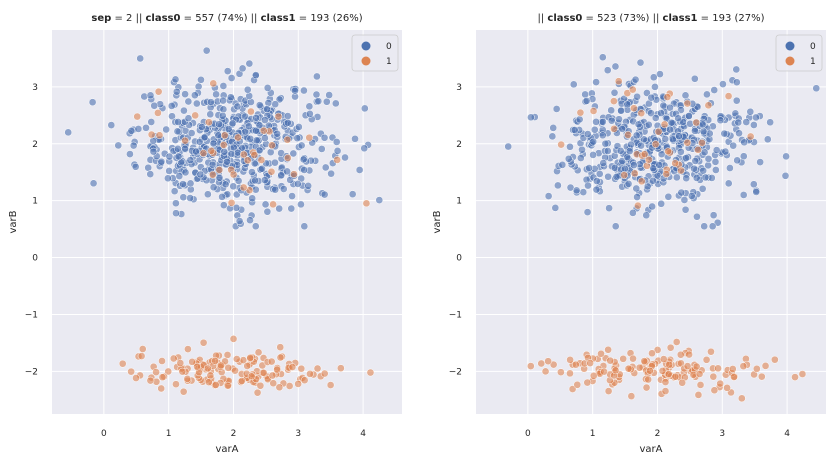 The height and width of the screenshot is (468, 835). Describe the element at coordinates (813, 62) in the screenshot. I see `legend-label: 1` at that location.